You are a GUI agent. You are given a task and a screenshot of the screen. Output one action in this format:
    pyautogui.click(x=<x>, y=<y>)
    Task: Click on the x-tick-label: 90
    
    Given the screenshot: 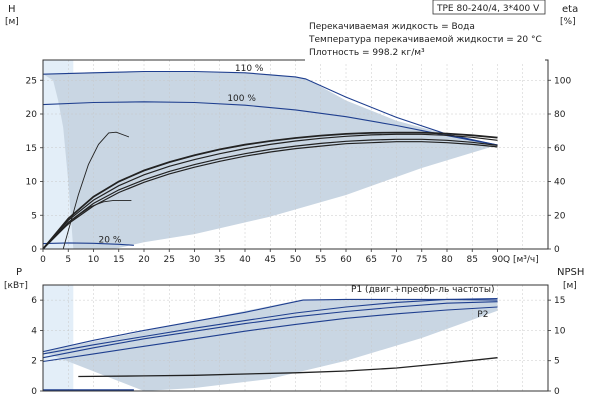 What is the action you would take?
    pyautogui.click(x=498, y=260)
    